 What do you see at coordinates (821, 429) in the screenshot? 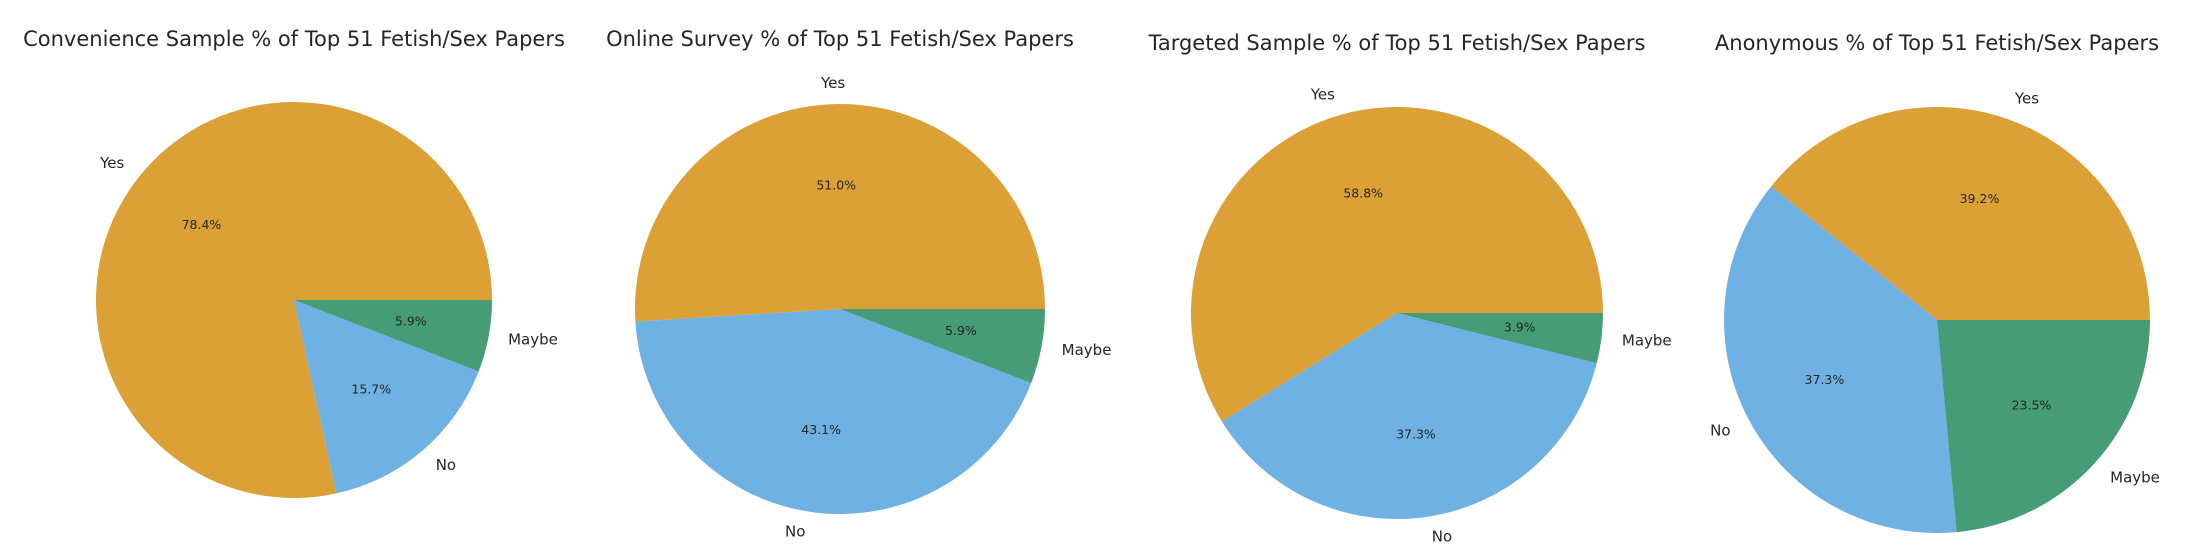
I see `pct-label-no: 43.1%` at bounding box center [821, 429].